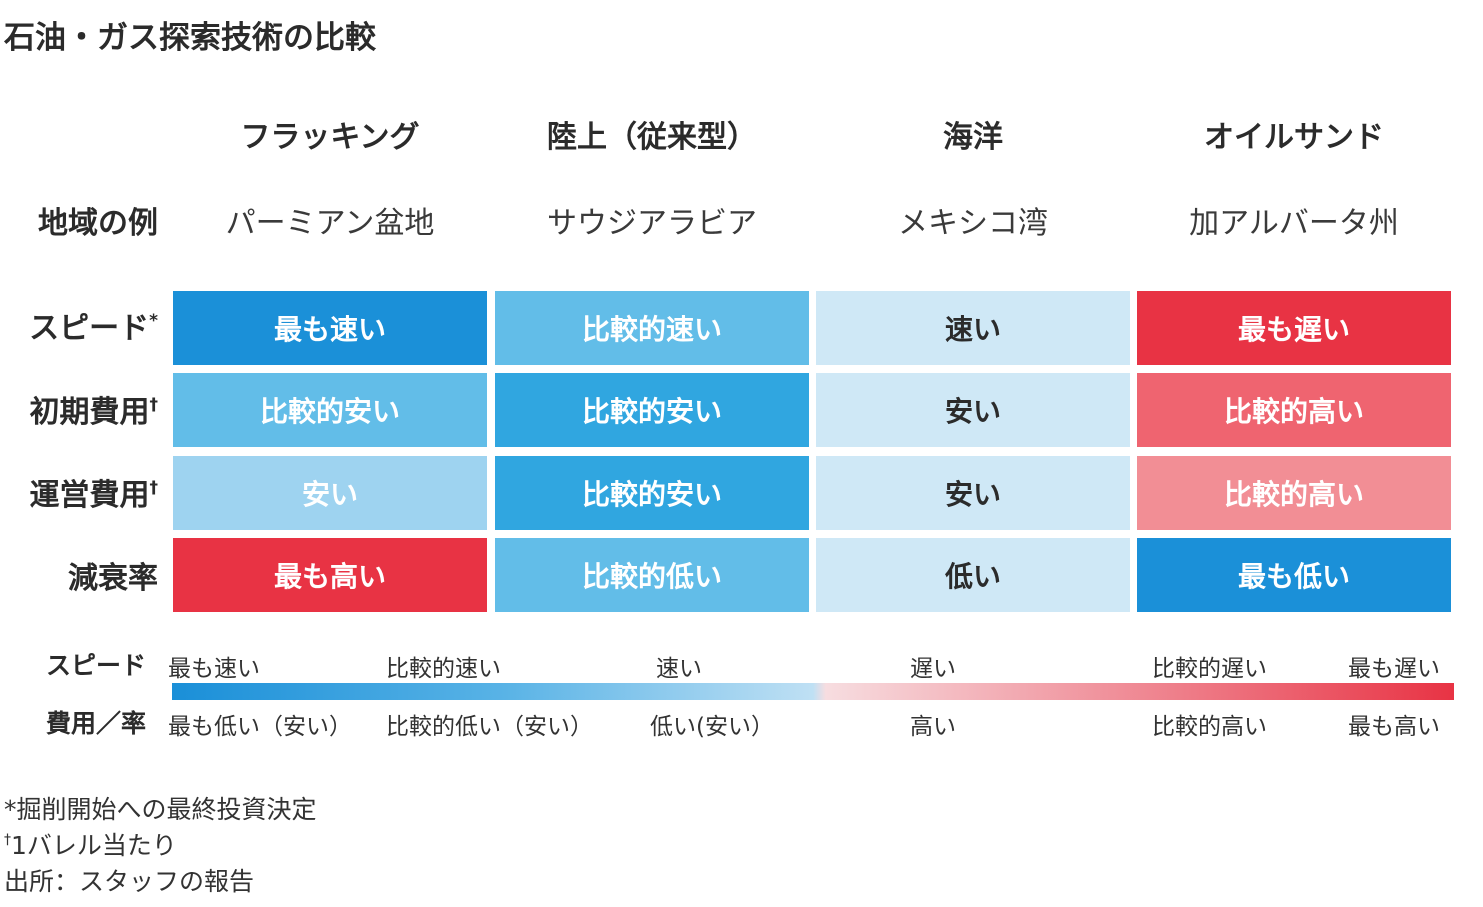  Describe the element at coordinates (330, 328) in the screenshot. I see `table-cell: 最も速い` at that location.